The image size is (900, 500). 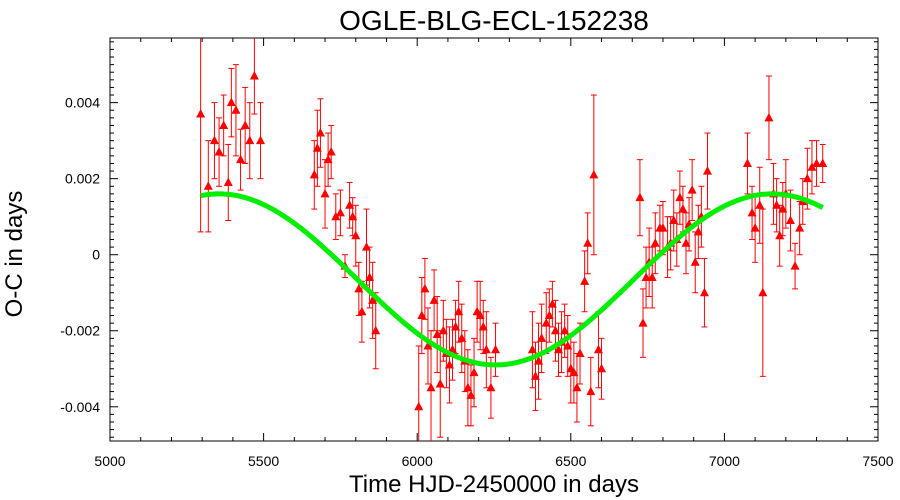 I want to click on x-tick-label: 6000, so click(x=417, y=461).